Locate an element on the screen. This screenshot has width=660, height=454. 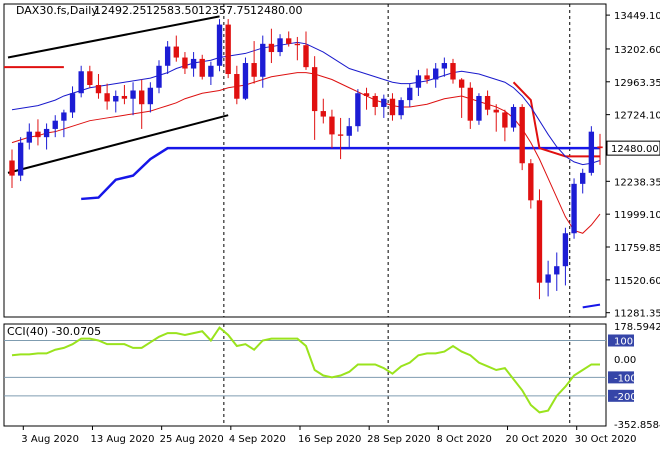
price-tick-label: 12238.35 is located at coordinates (637, 182).